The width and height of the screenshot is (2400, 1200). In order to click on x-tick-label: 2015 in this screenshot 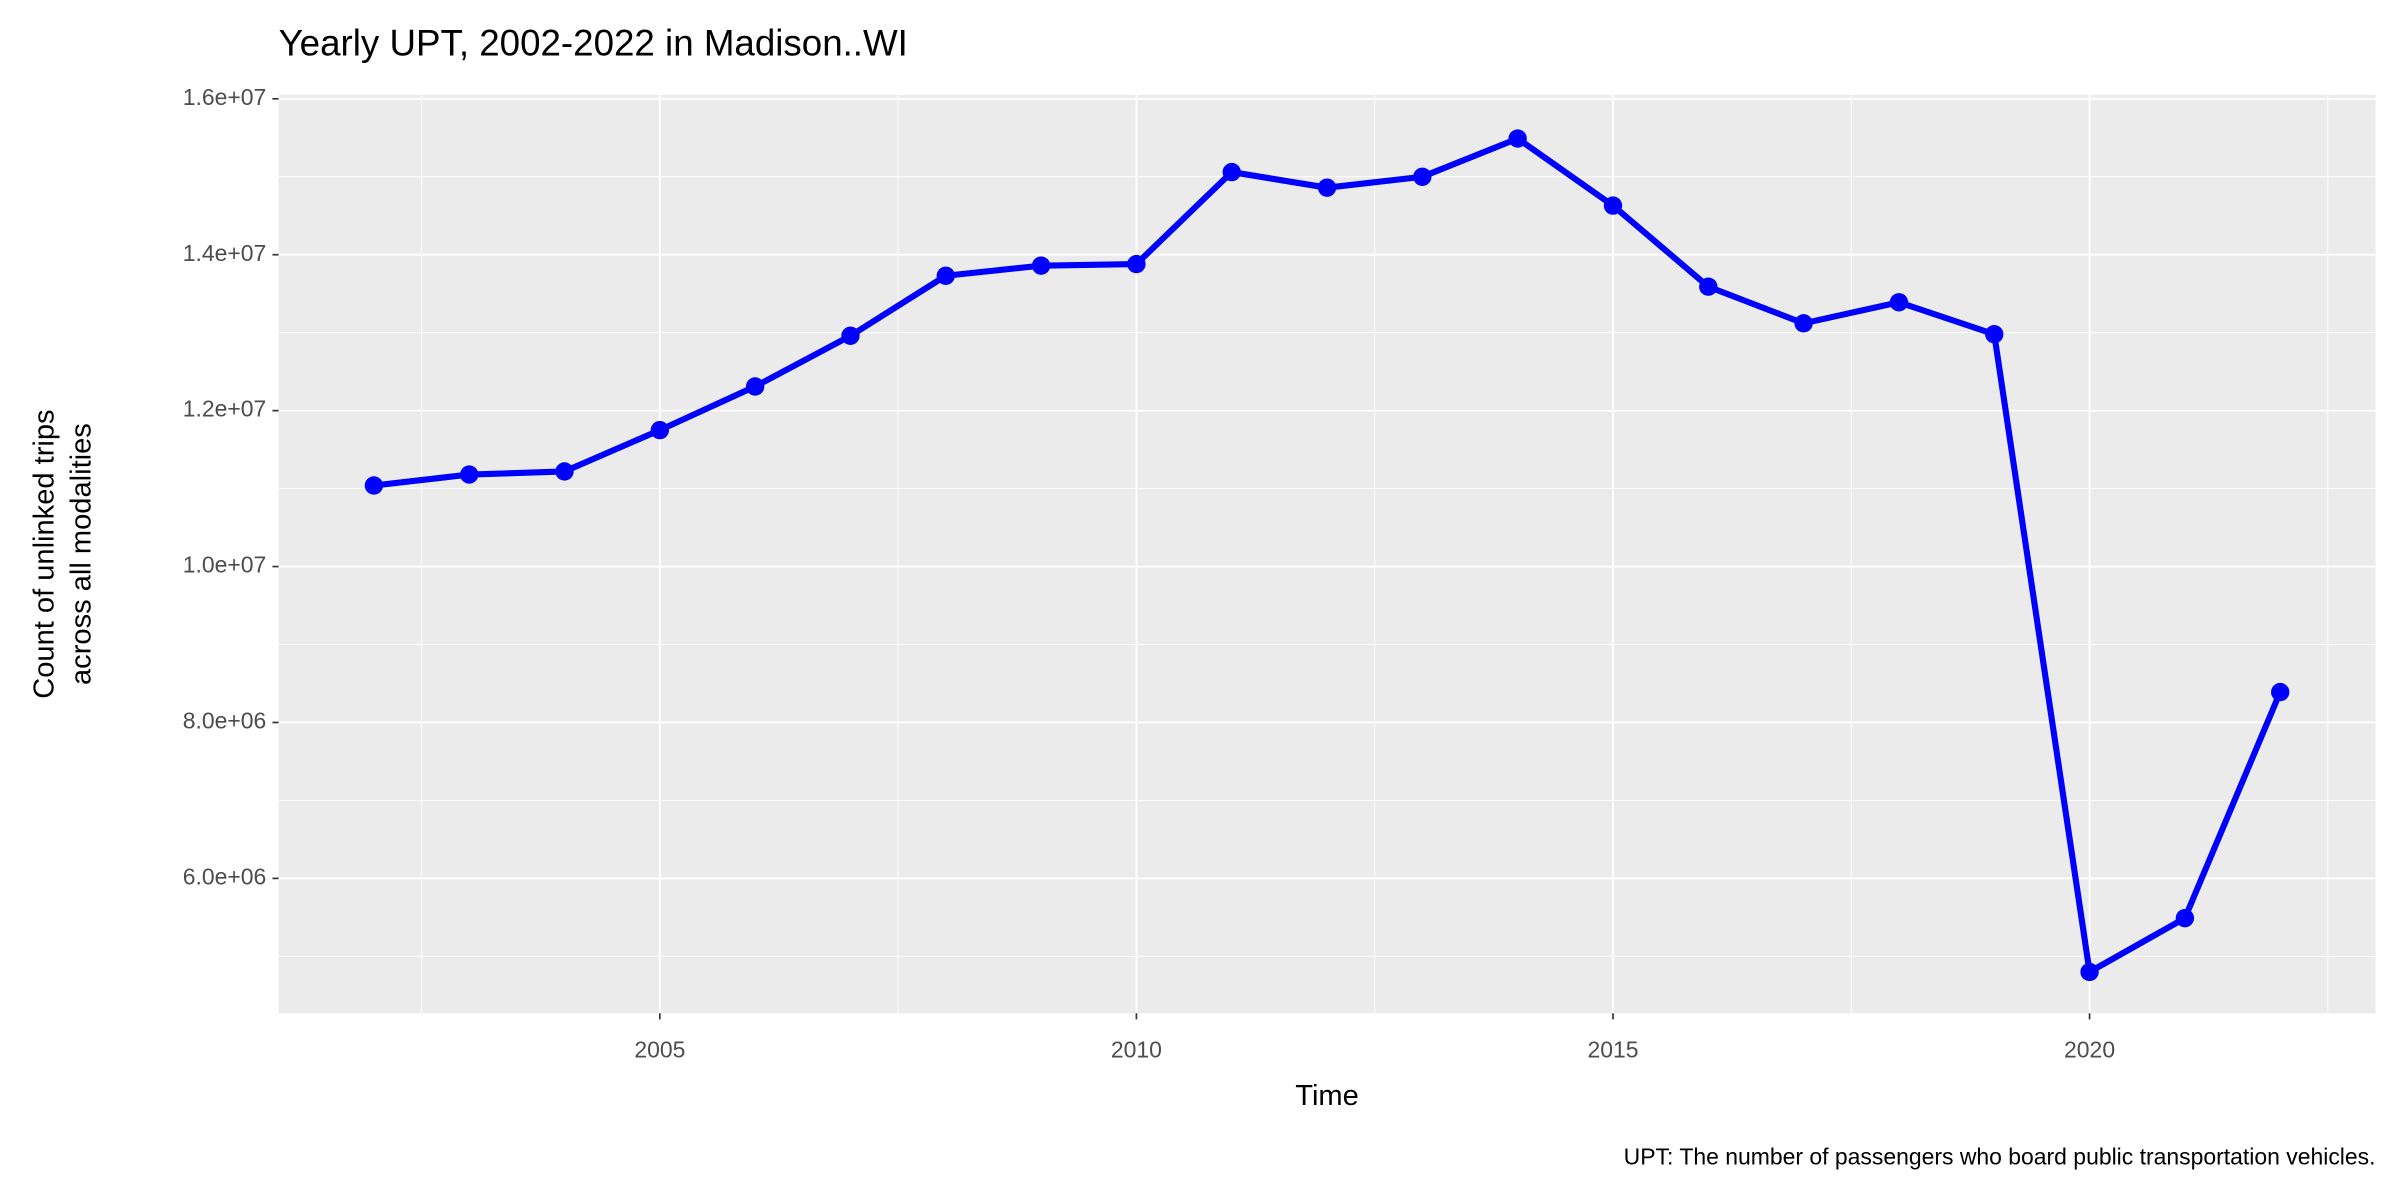, I will do `click(1612, 1050)`.